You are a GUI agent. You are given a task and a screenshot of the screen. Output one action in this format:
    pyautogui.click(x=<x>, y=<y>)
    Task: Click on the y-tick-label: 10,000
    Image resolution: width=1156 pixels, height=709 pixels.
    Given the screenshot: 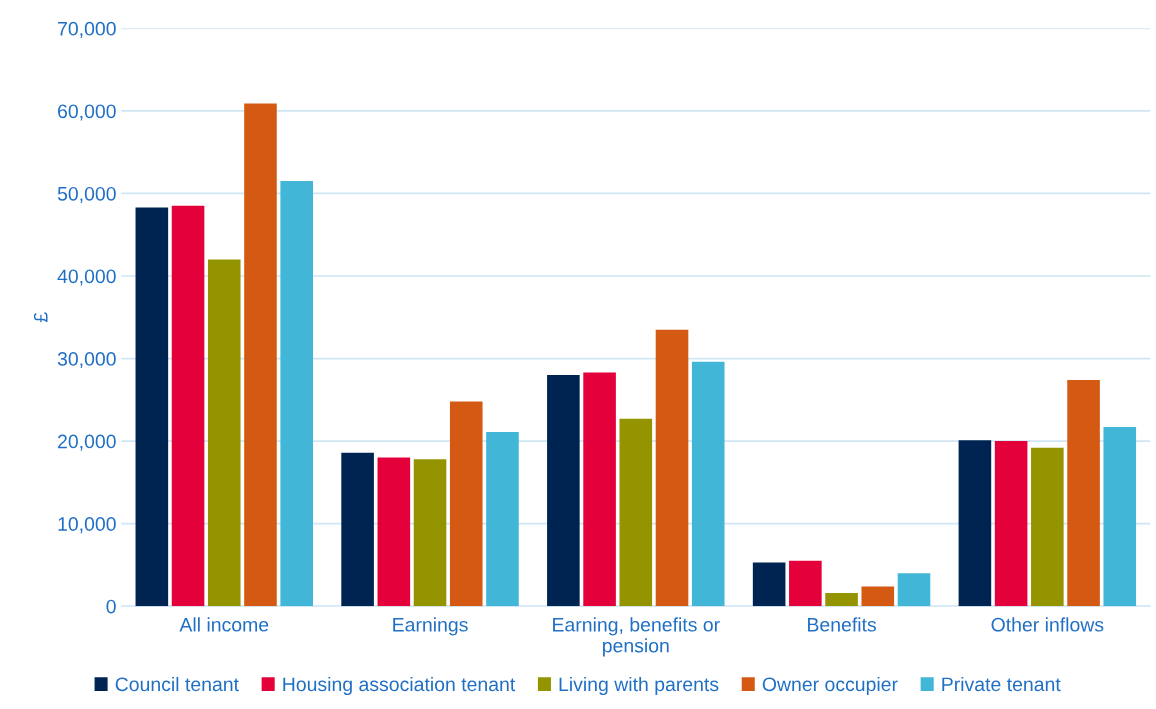 What is the action you would take?
    pyautogui.click(x=87, y=525)
    